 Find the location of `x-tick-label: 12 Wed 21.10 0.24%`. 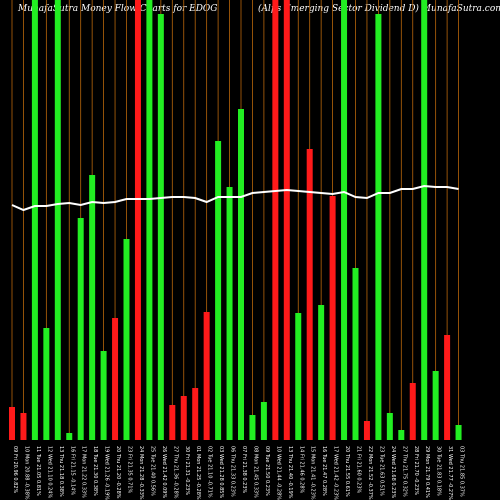

x-tick-label: 12 Wed 21.10 0.24% is located at coordinates (49, 472).